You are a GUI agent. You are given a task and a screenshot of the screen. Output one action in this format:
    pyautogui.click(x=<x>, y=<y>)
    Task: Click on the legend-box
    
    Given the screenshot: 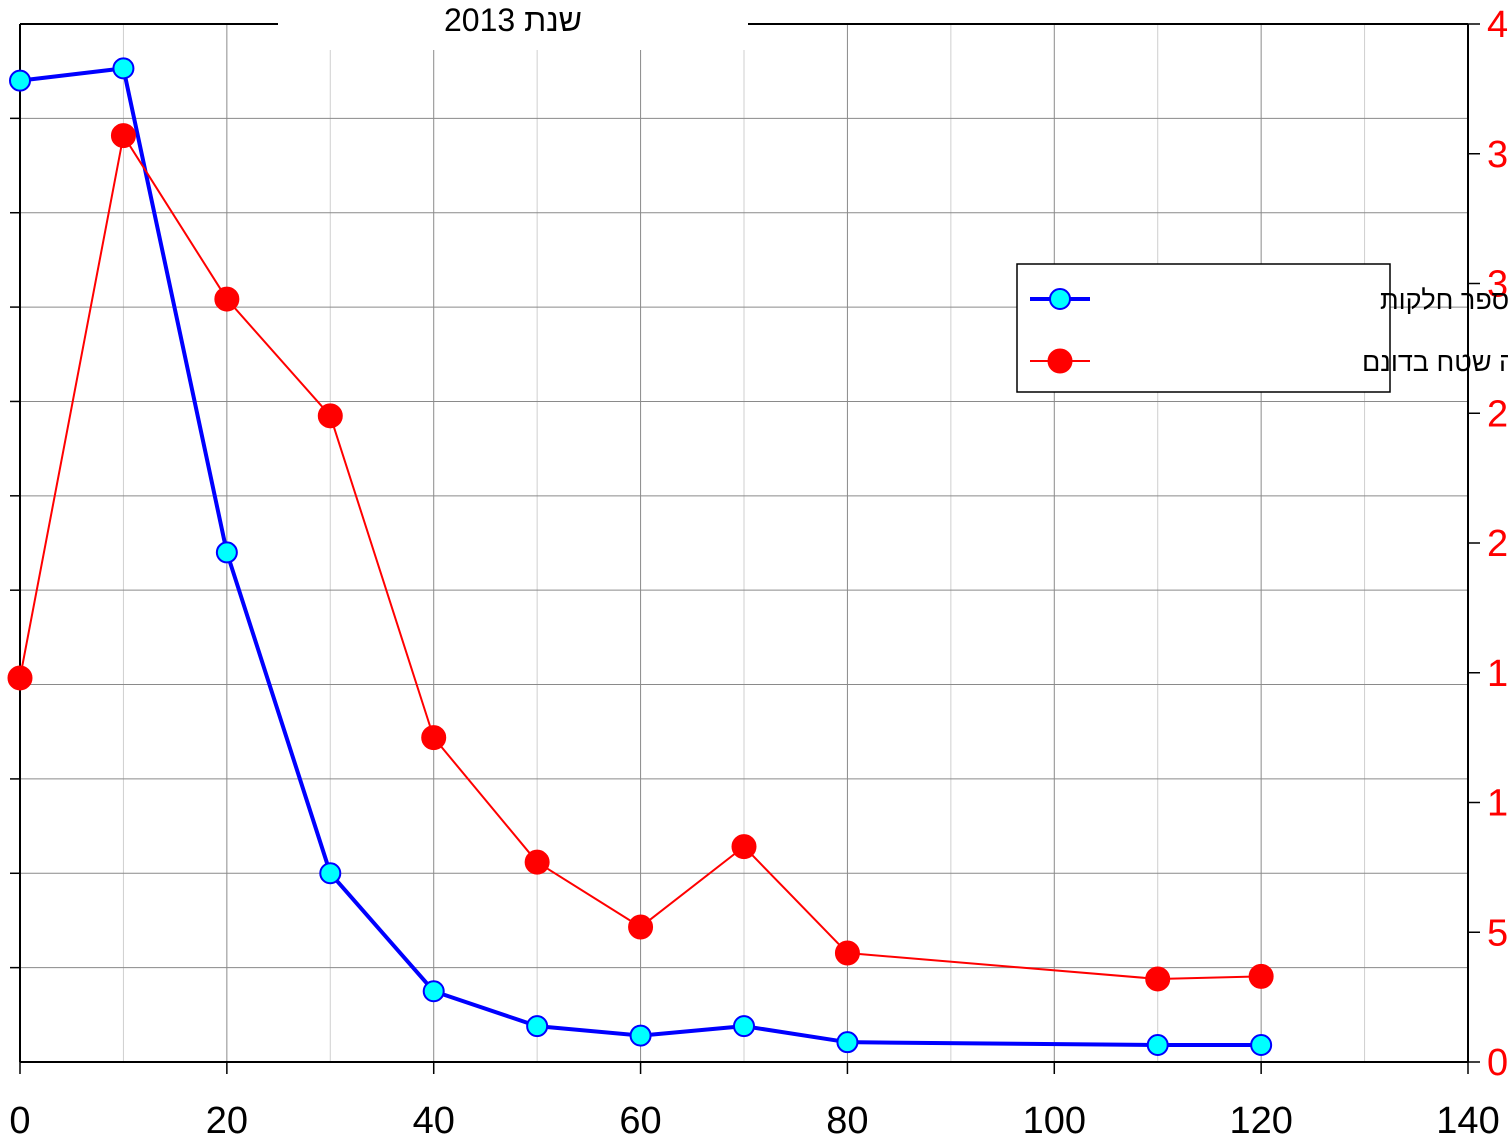 What is the action you would take?
    pyautogui.click(x=1203, y=328)
    